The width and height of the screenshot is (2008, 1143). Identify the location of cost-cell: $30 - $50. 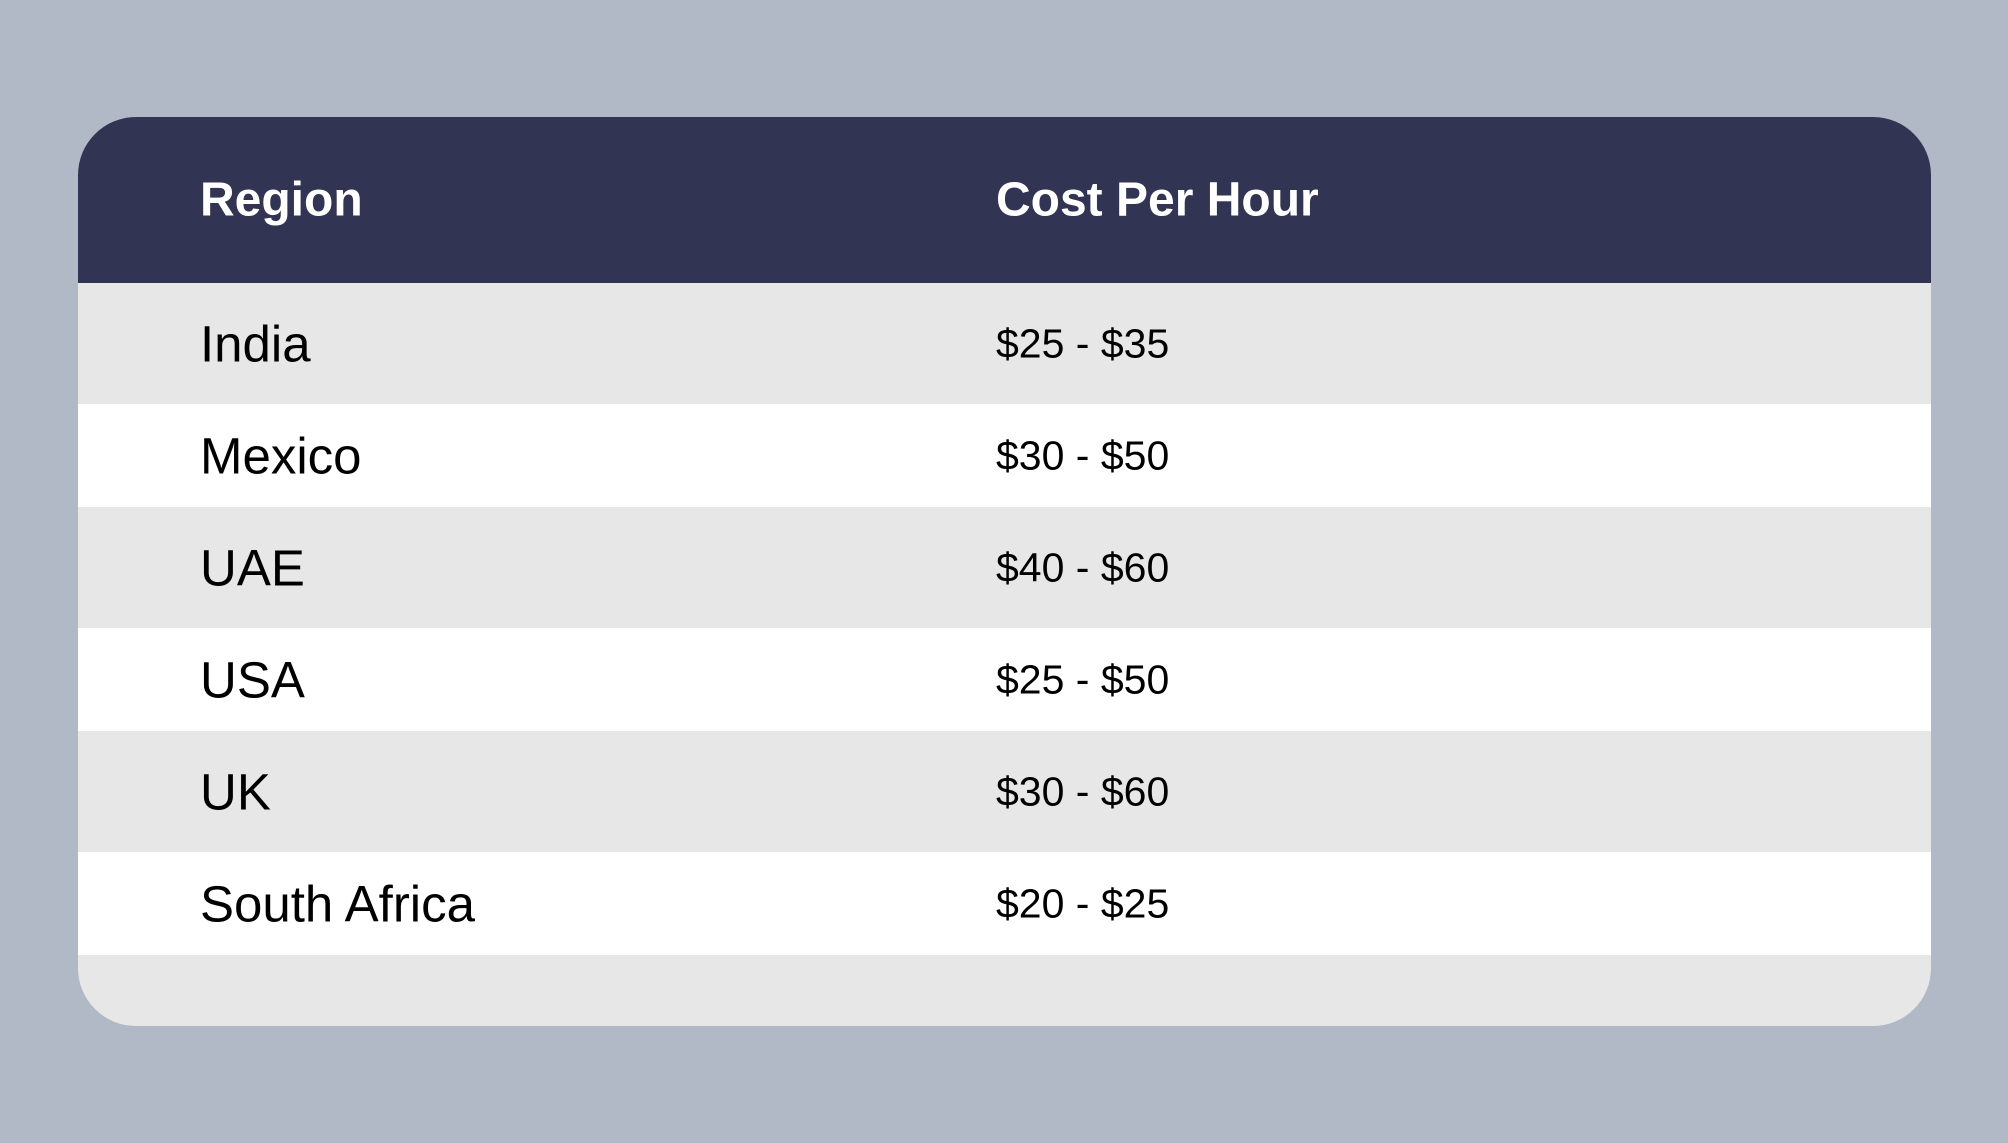
(1083, 455).